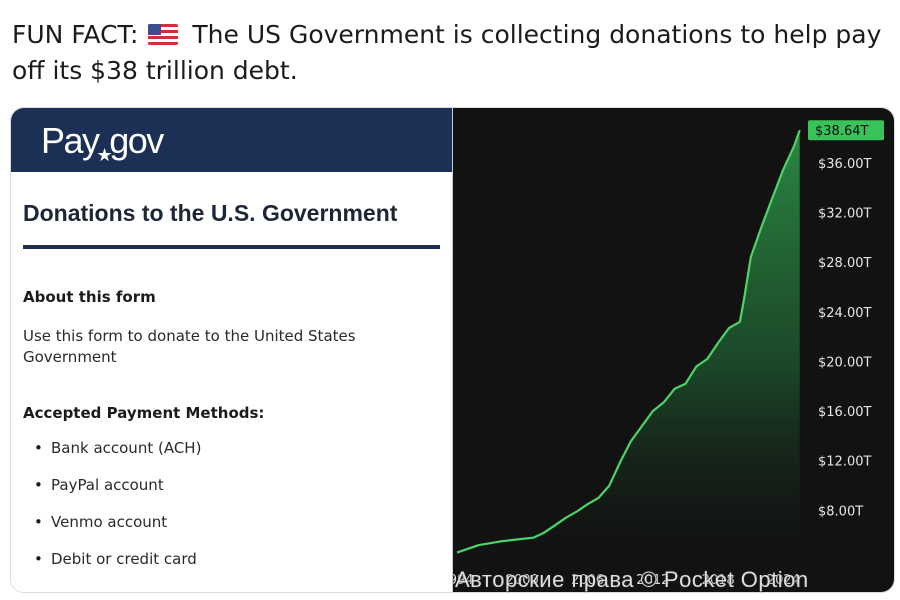  What do you see at coordinates (844, 462) in the screenshot?
I see `y-tick-label: $12.00T` at bounding box center [844, 462].